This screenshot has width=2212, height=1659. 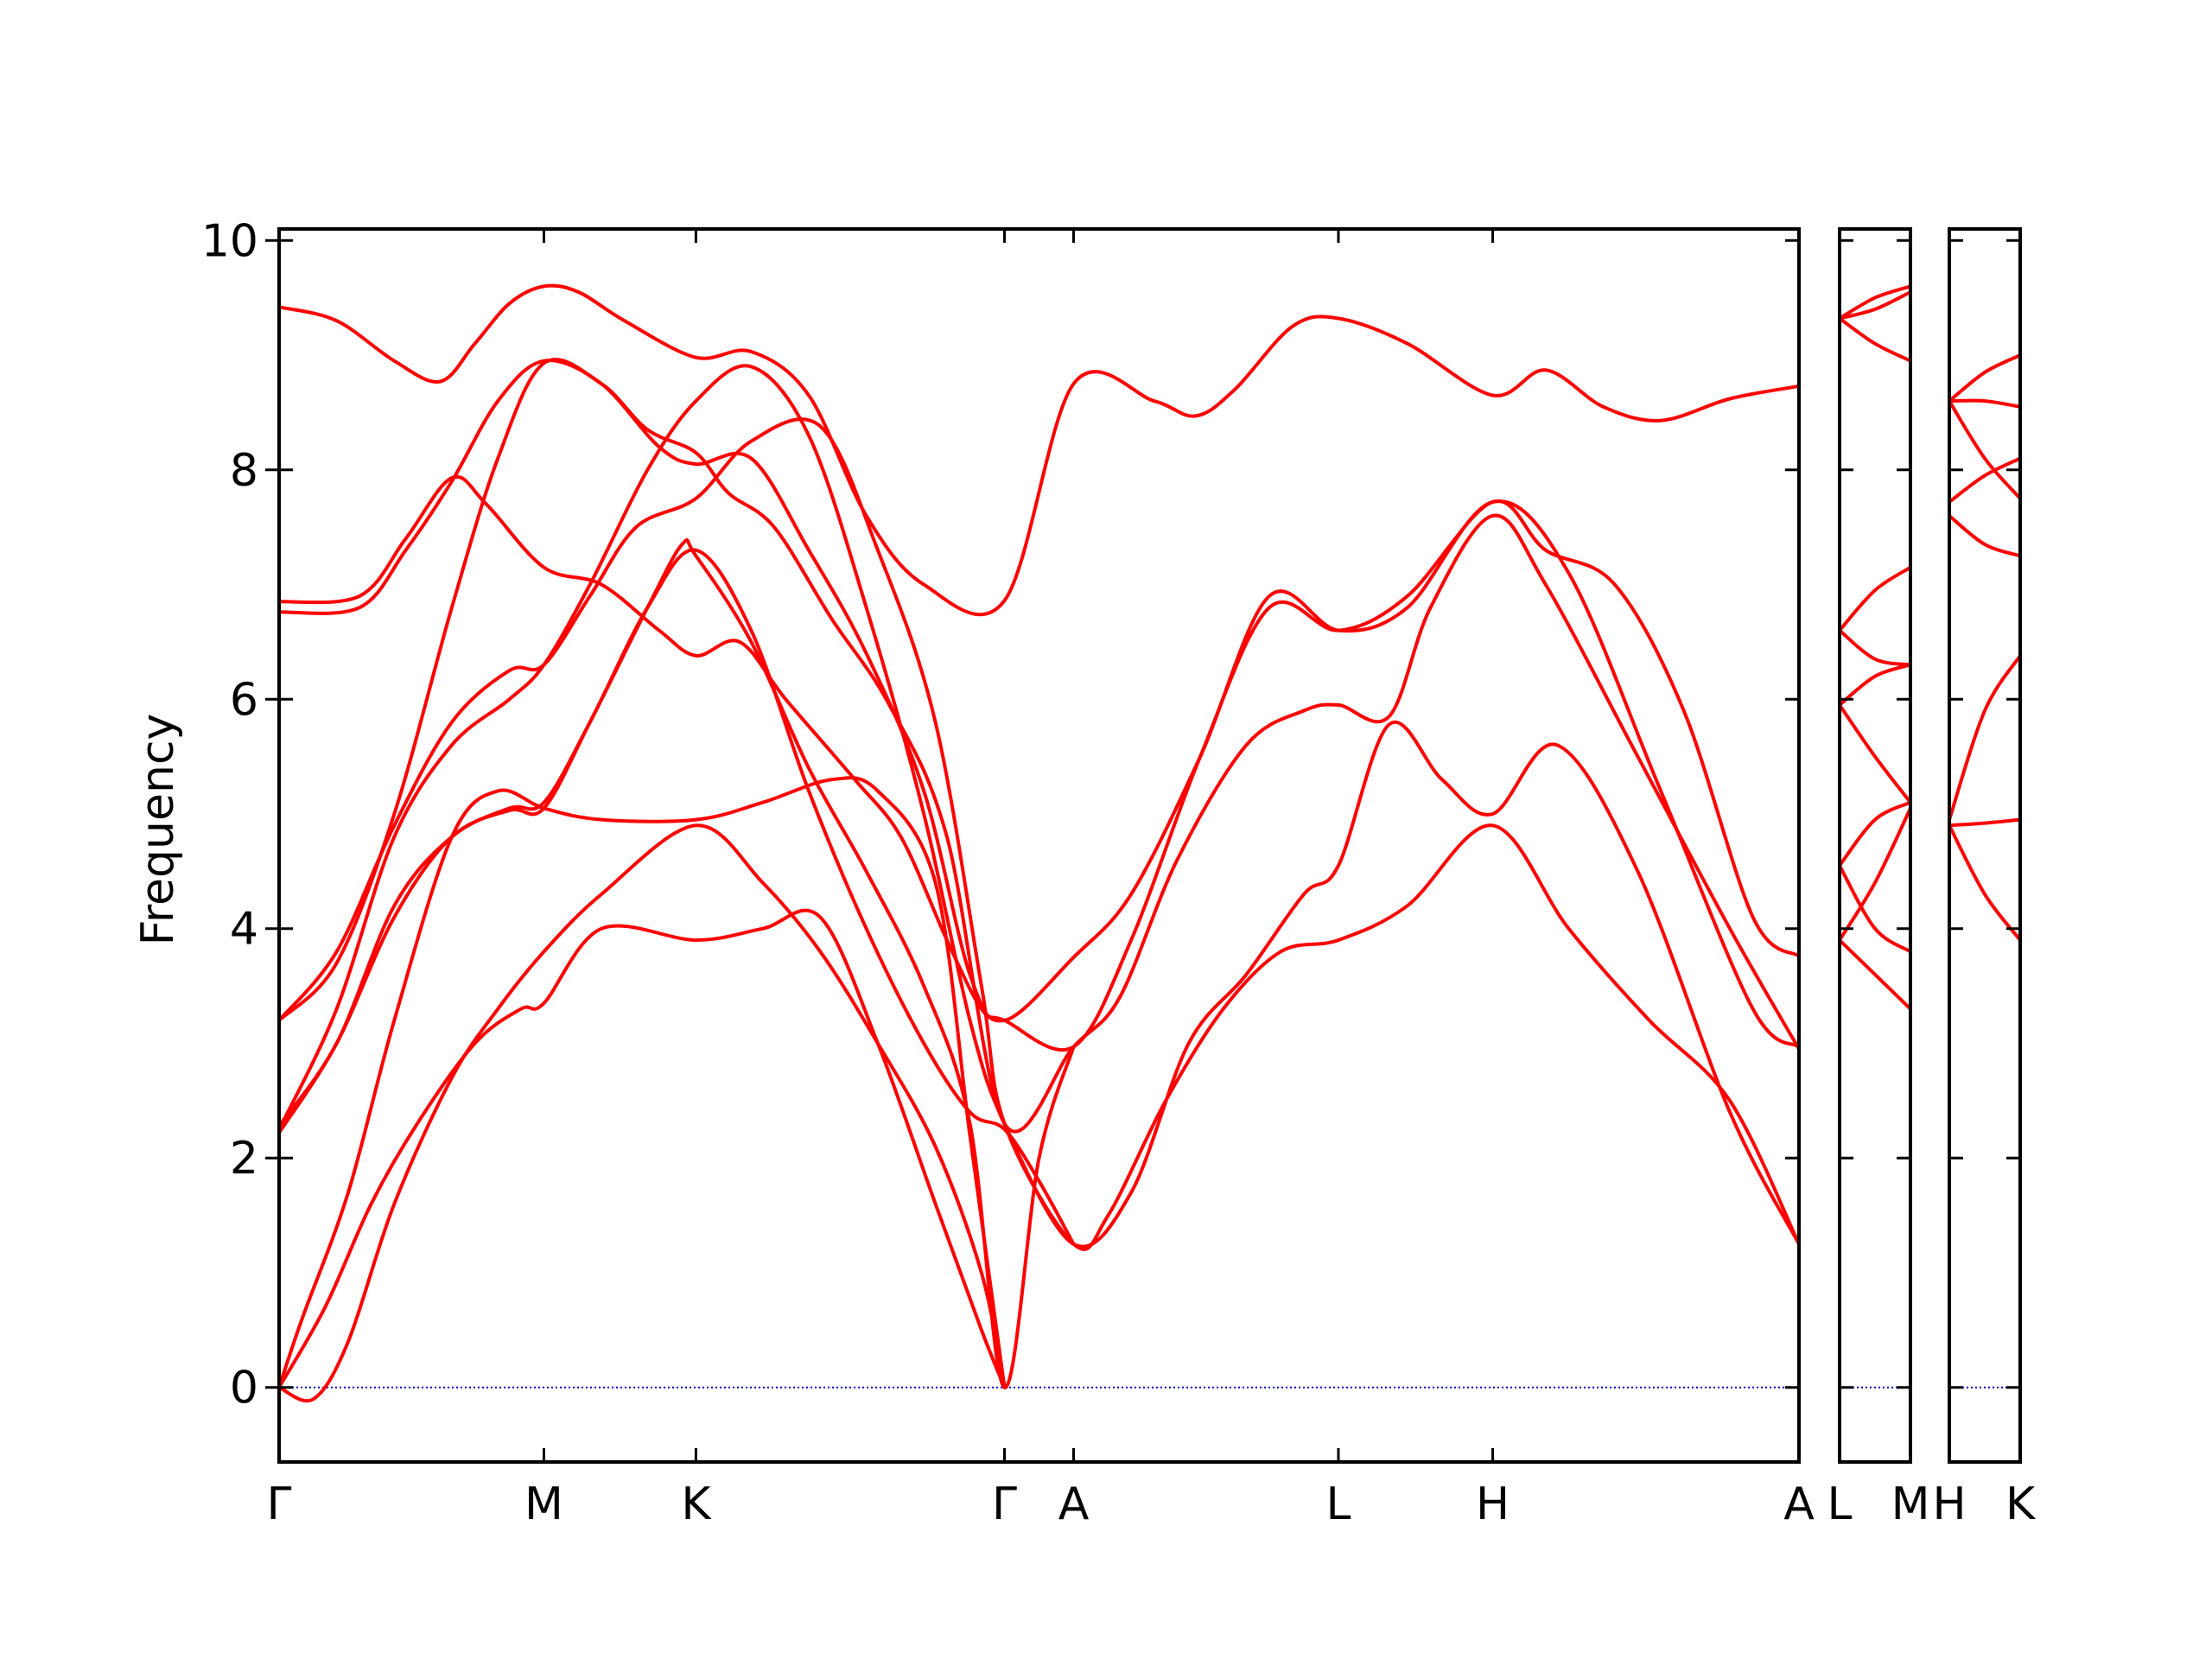 What do you see at coordinates (244, 930) in the screenshot?
I see `y-tick-label: 4` at bounding box center [244, 930].